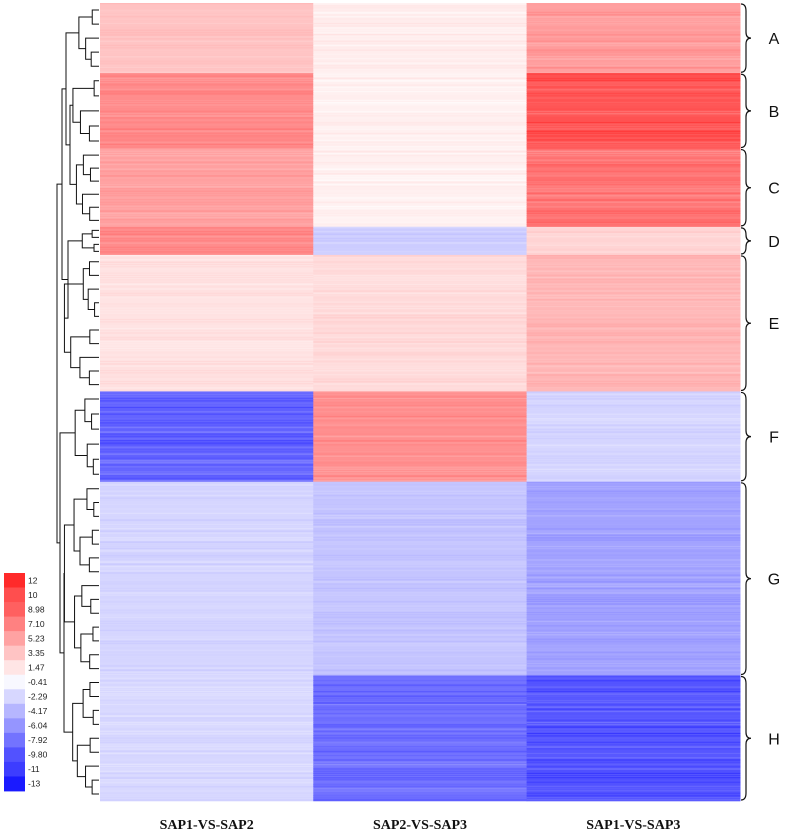 The width and height of the screenshot is (785, 838). Describe the element at coordinates (774, 189) in the screenshot. I see `cluster-label-c: C` at that location.